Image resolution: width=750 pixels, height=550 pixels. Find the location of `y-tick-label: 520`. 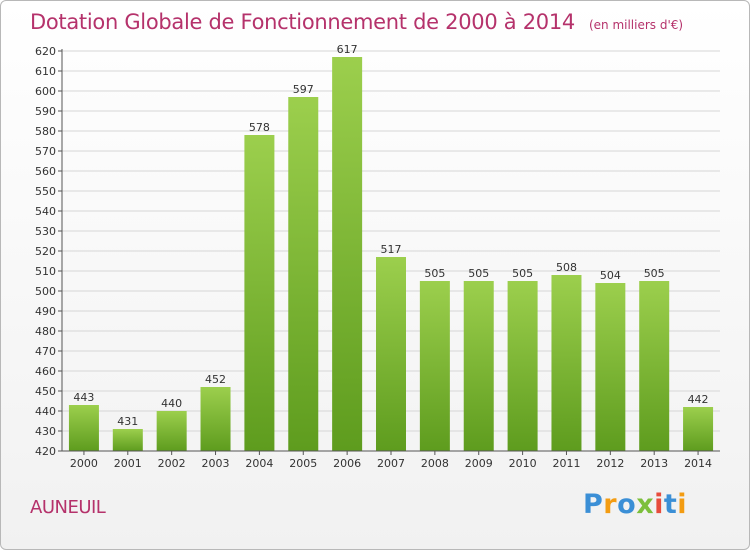

y-tick-label: 520 is located at coordinates (45, 251).